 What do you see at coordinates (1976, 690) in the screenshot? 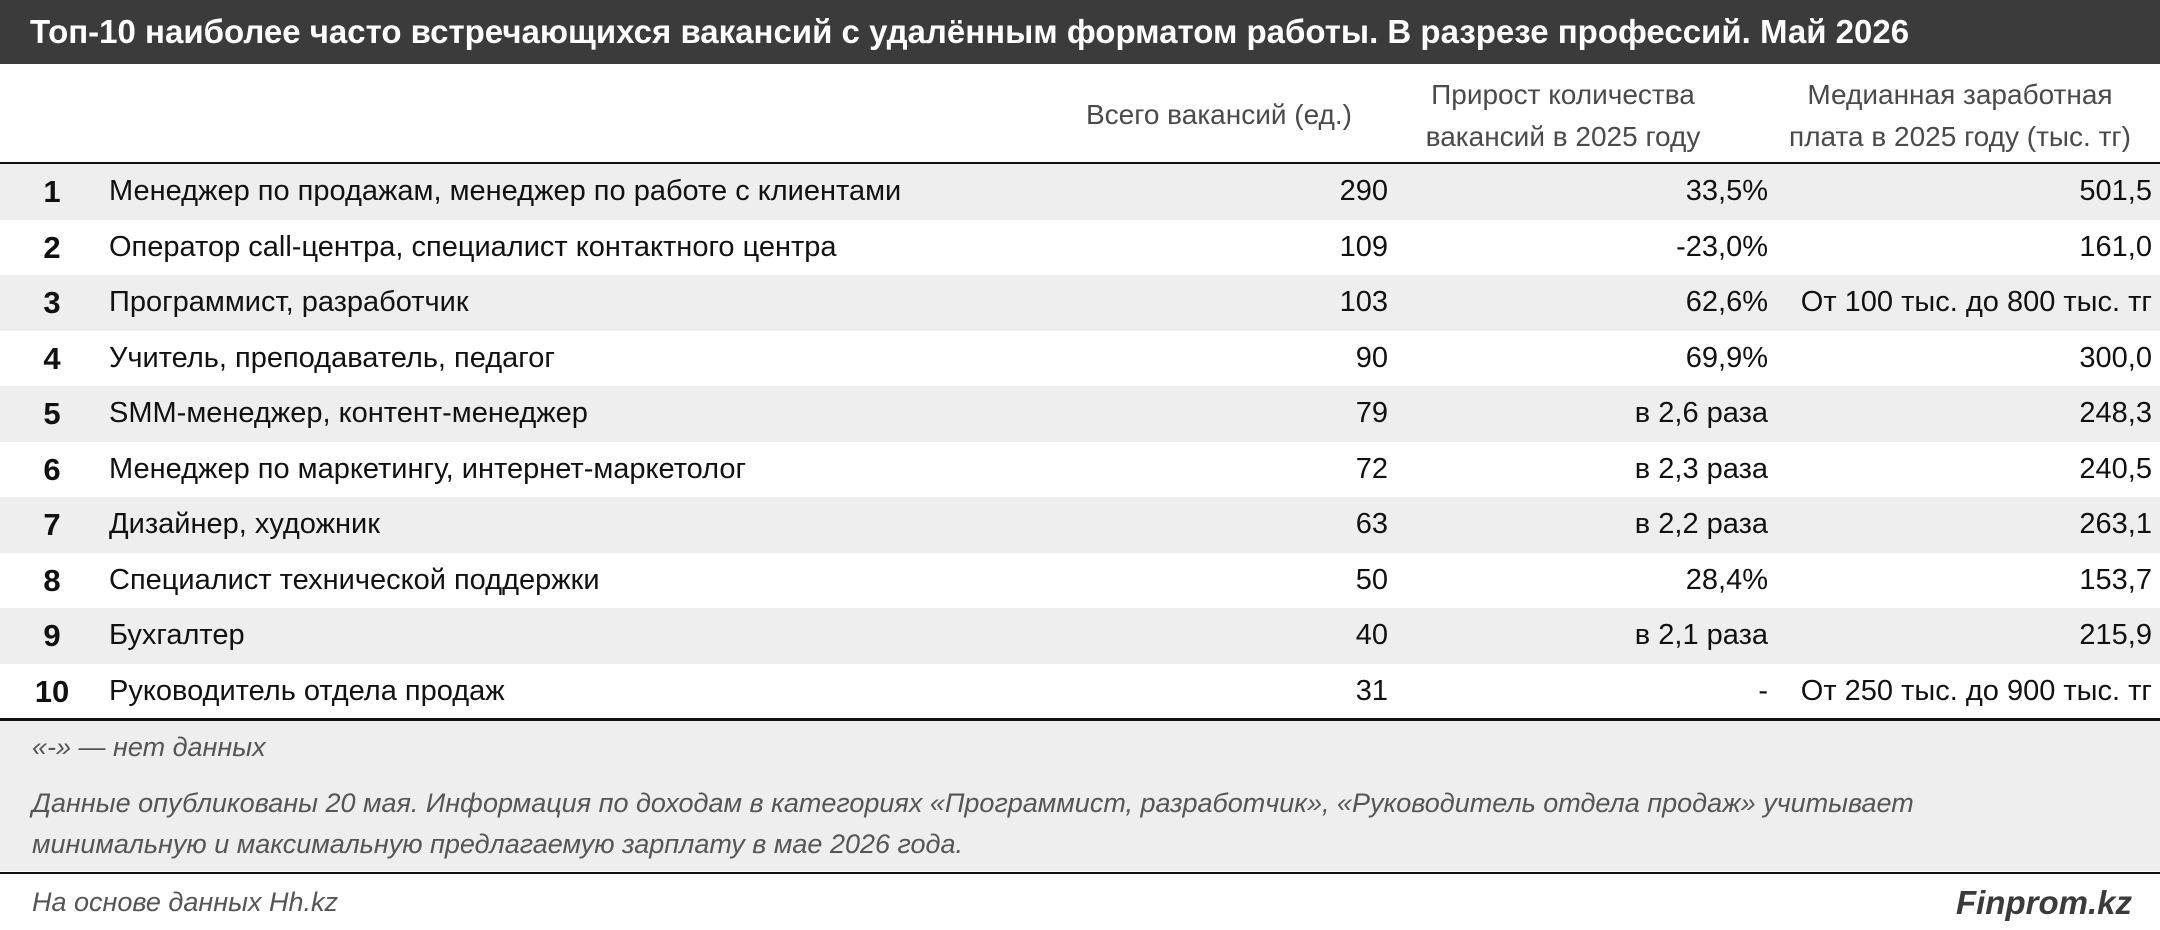
I see `row-salary: От 250 тыс. до 900 тыс. тг` at bounding box center [1976, 690].